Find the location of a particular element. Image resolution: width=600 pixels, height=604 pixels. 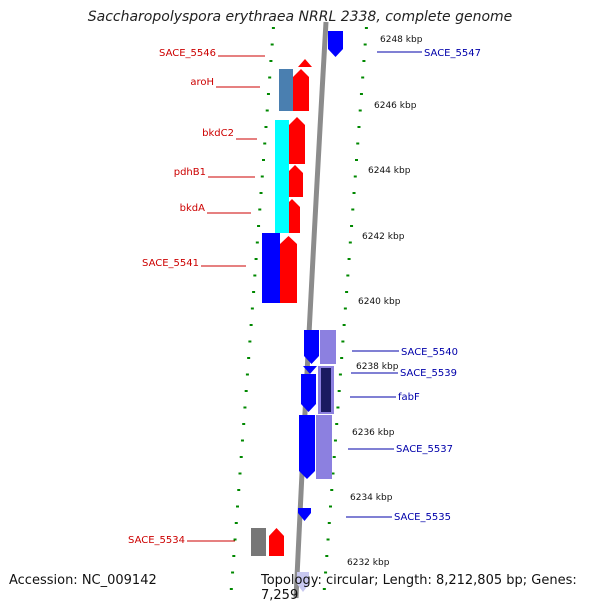

gene-label-right: SACE_5539 is located at coordinates (428, 373).